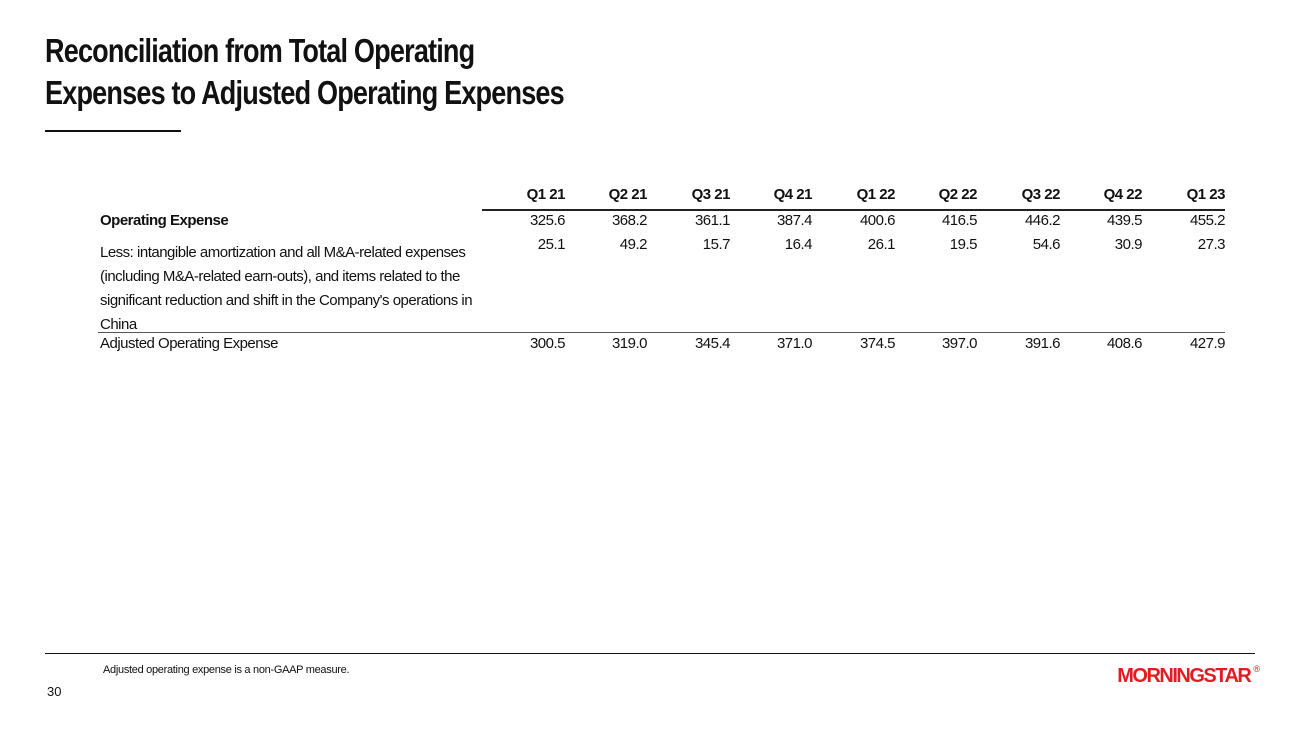 This screenshot has width=1300, height=731. What do you see at coordinates (1042, 343) in the screenshot?
I see `table-cell: 391.6` at bounding box center [1042, 343].